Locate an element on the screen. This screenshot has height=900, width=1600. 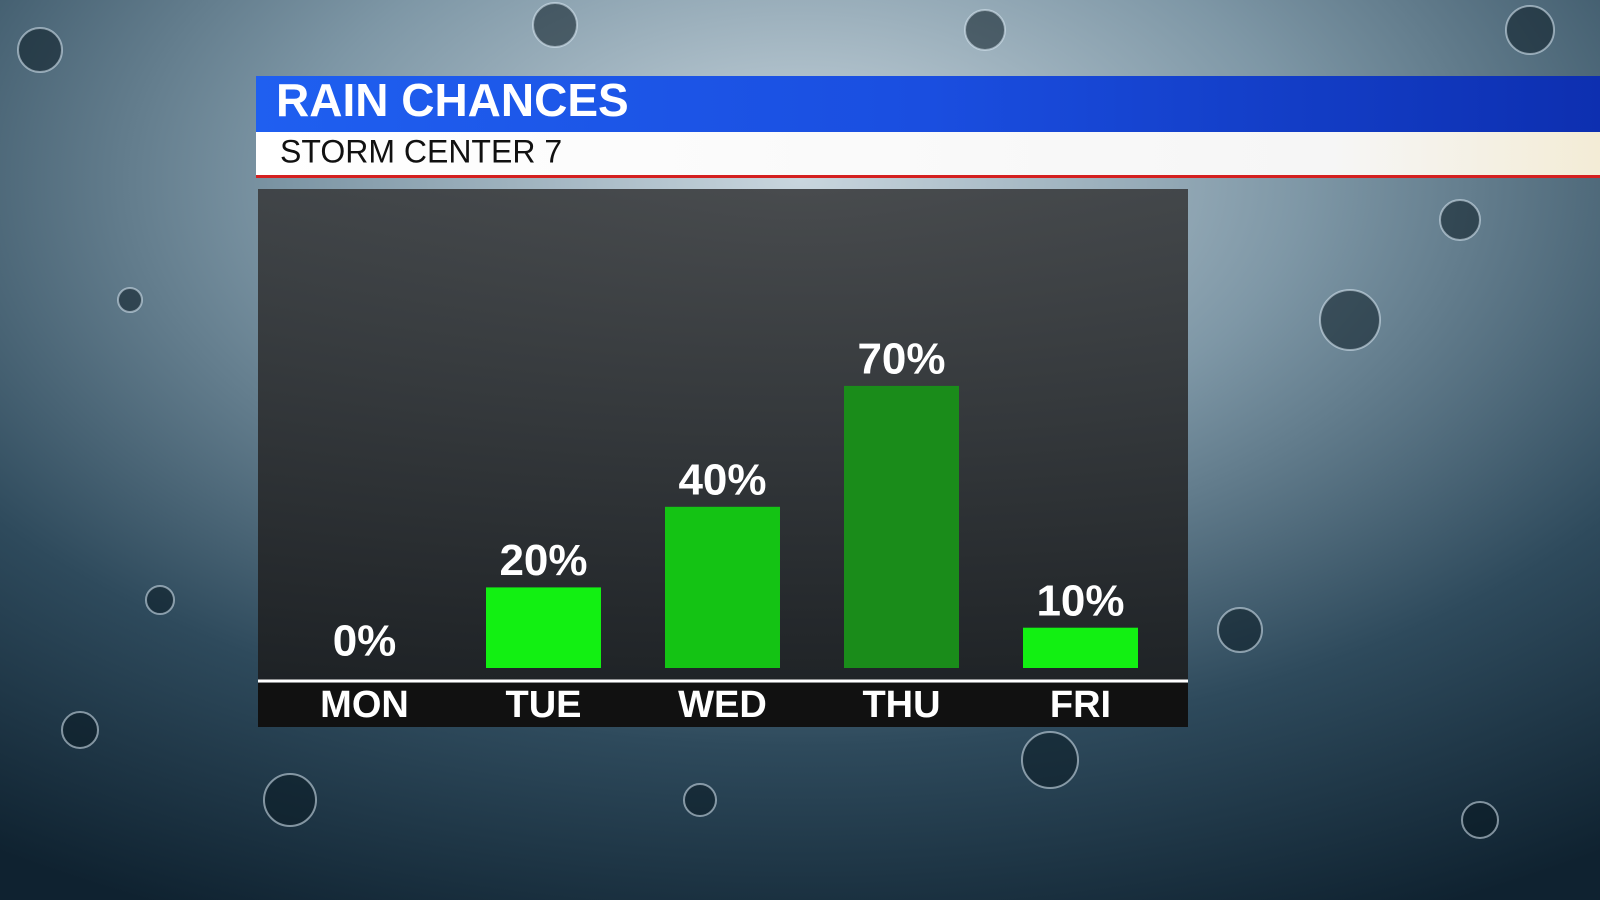
value-label: 20% is located at coordinates (543, 560).